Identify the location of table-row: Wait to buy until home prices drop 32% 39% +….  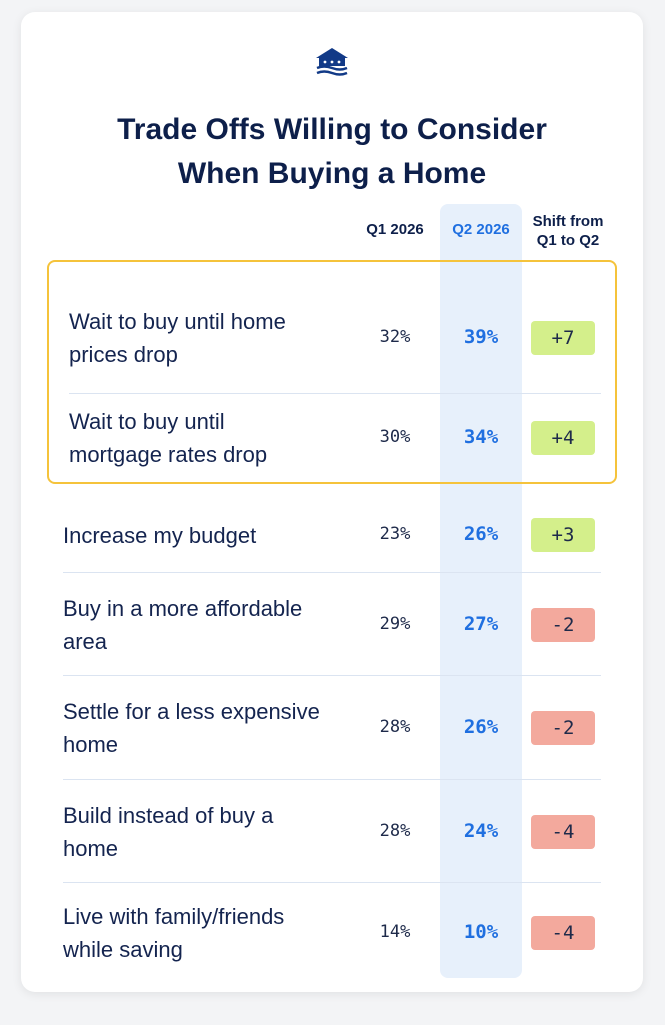
(335, 339).